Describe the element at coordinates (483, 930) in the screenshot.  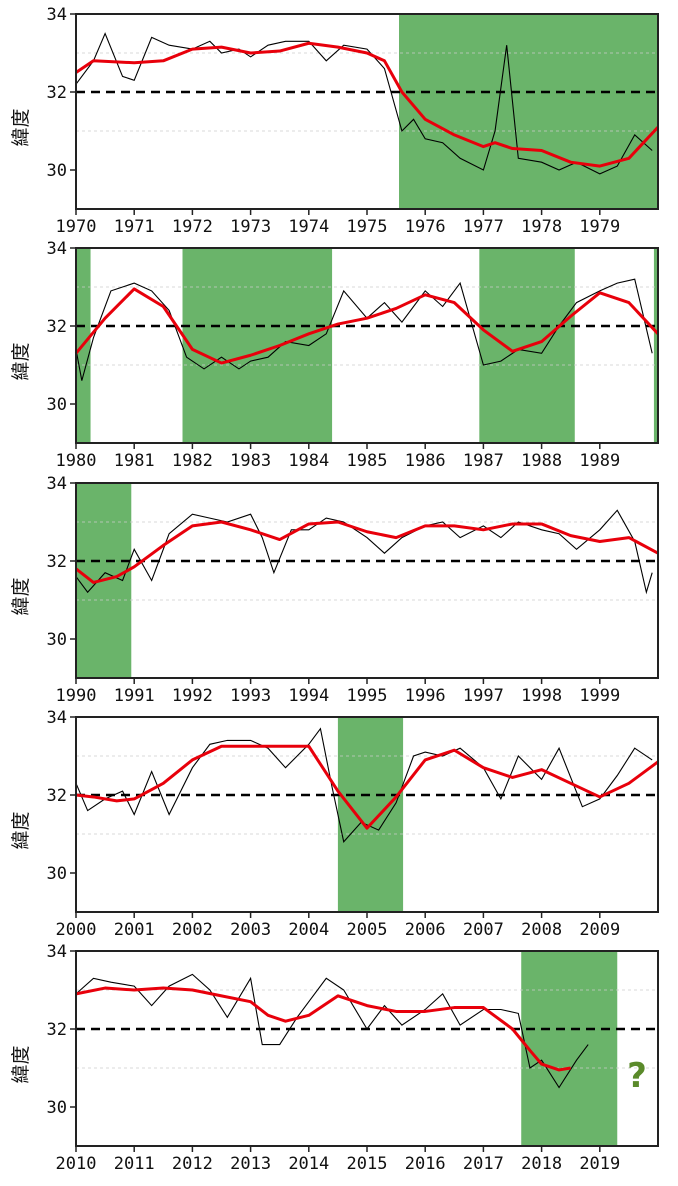
I see `x-tick-label: 2007` at that location.